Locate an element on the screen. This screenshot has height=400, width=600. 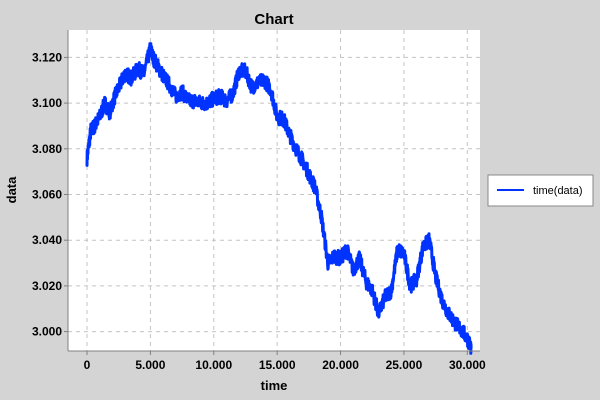
legend-label: time(data) is located at coordinates (558, 191).